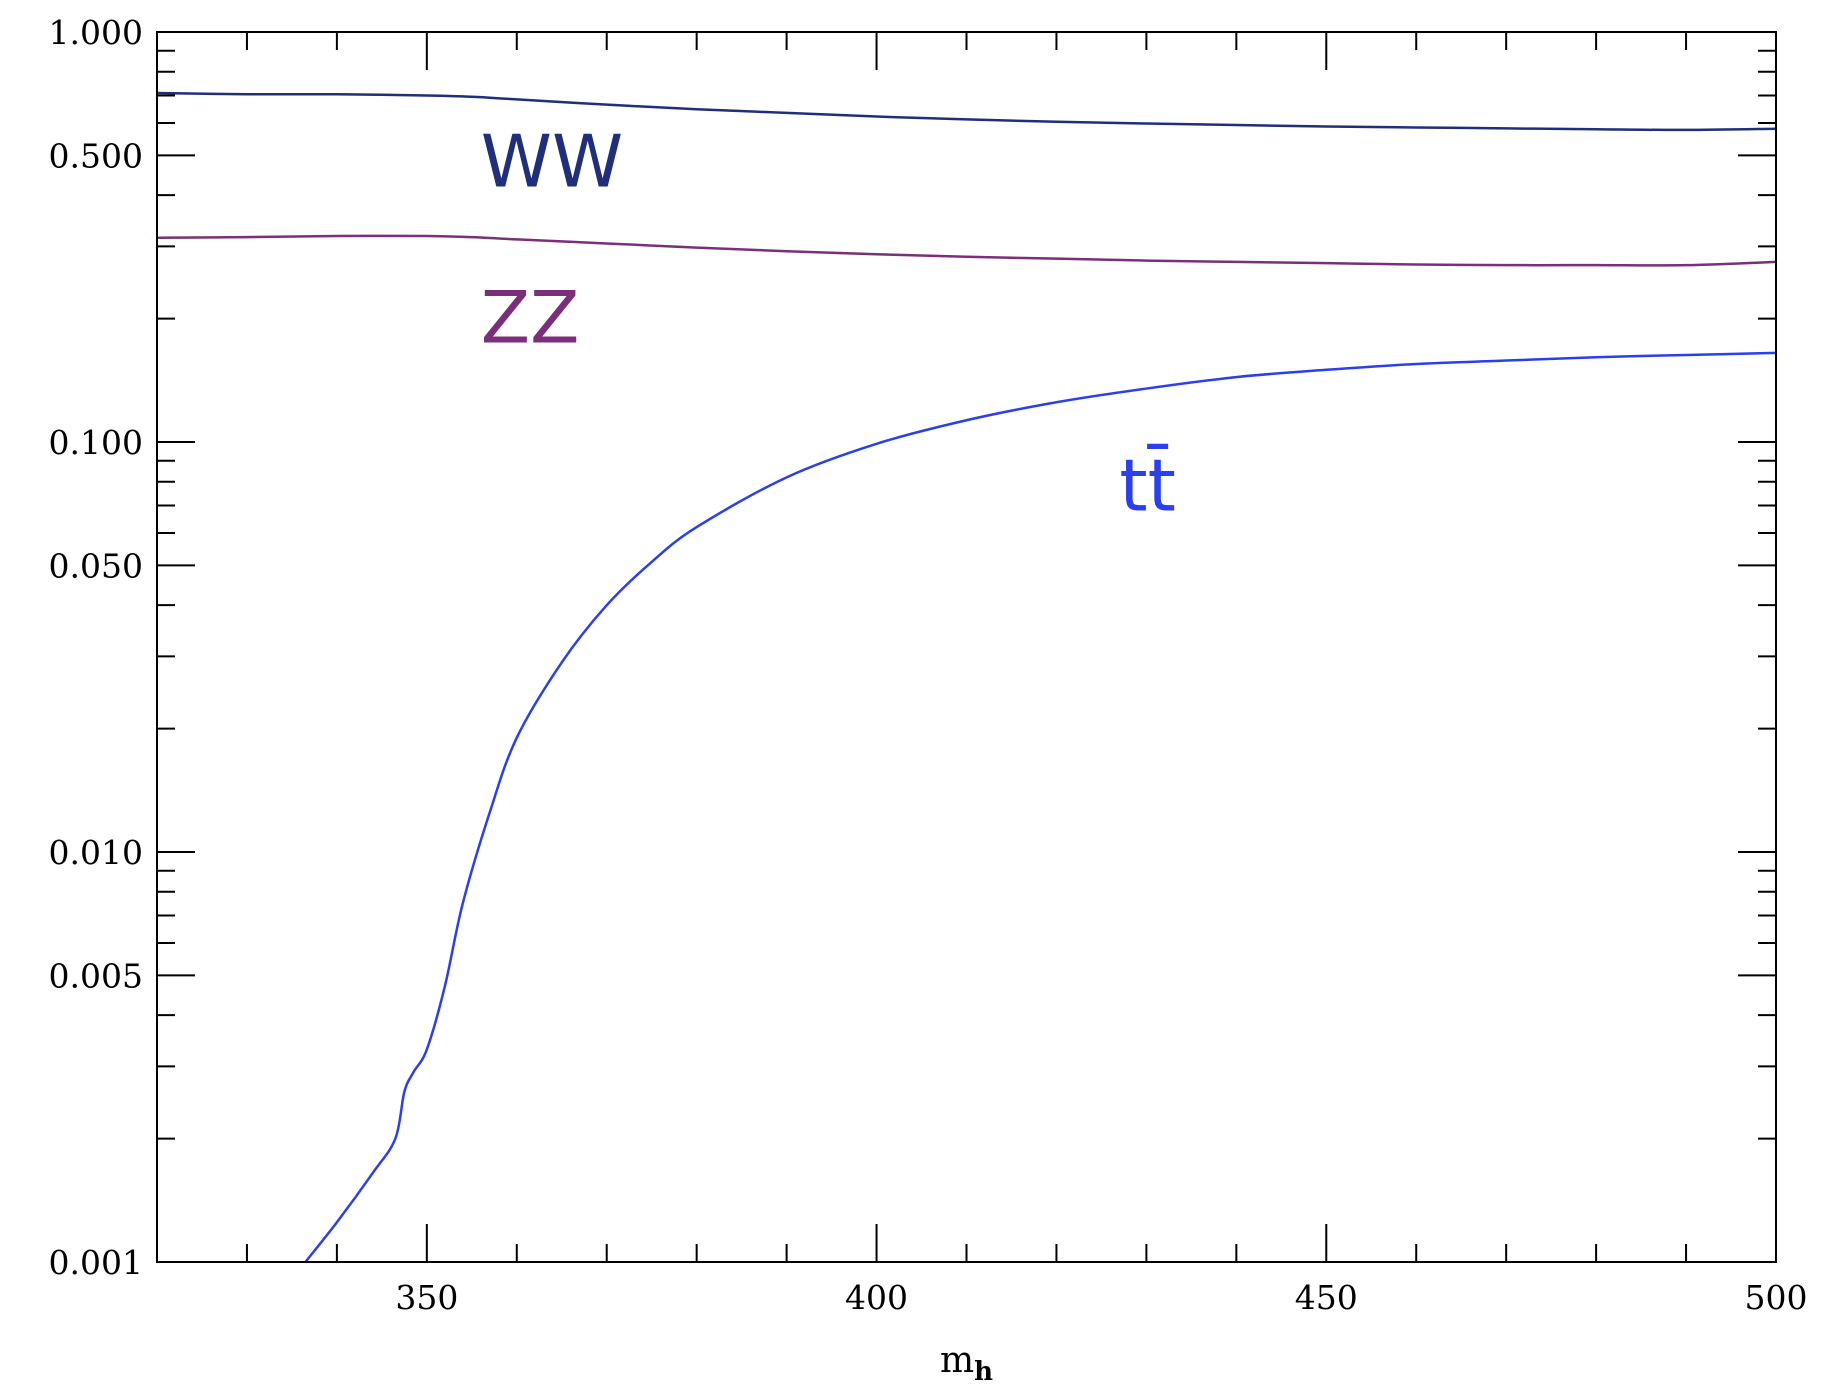 This screenshot has height=1393, width=1821. Describe the element at coordinates (96, 975) in the screenshot. I see `y-tick-label: 0.005` at that location.